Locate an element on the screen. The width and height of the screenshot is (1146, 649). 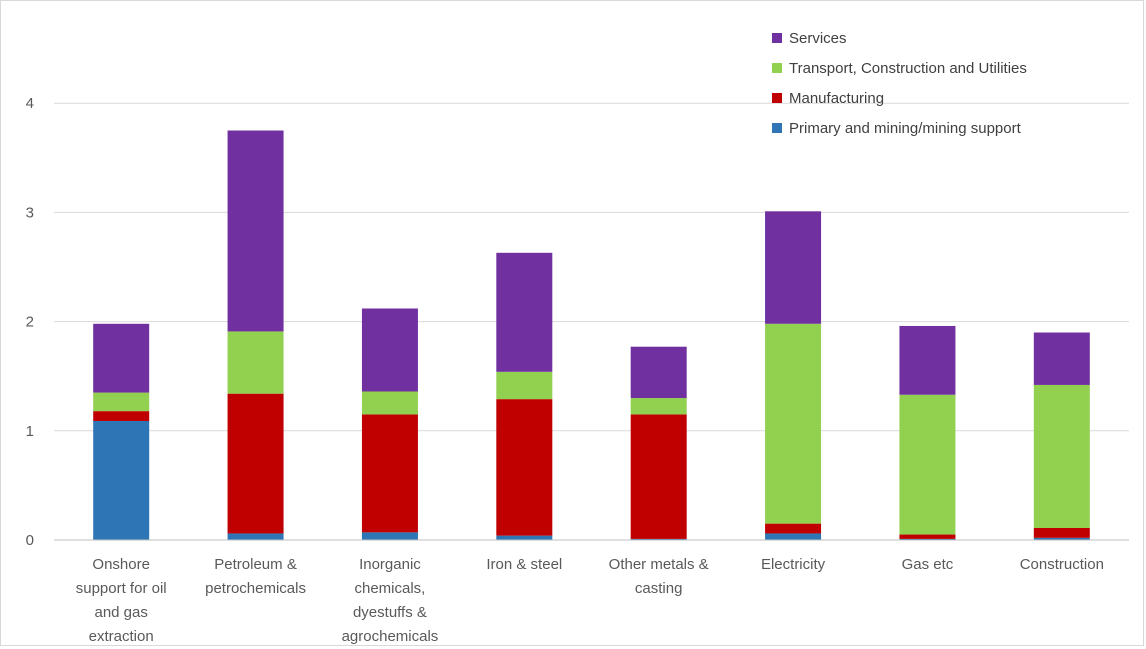
y-tick-label: 4 is located at coordinates (30, 103).